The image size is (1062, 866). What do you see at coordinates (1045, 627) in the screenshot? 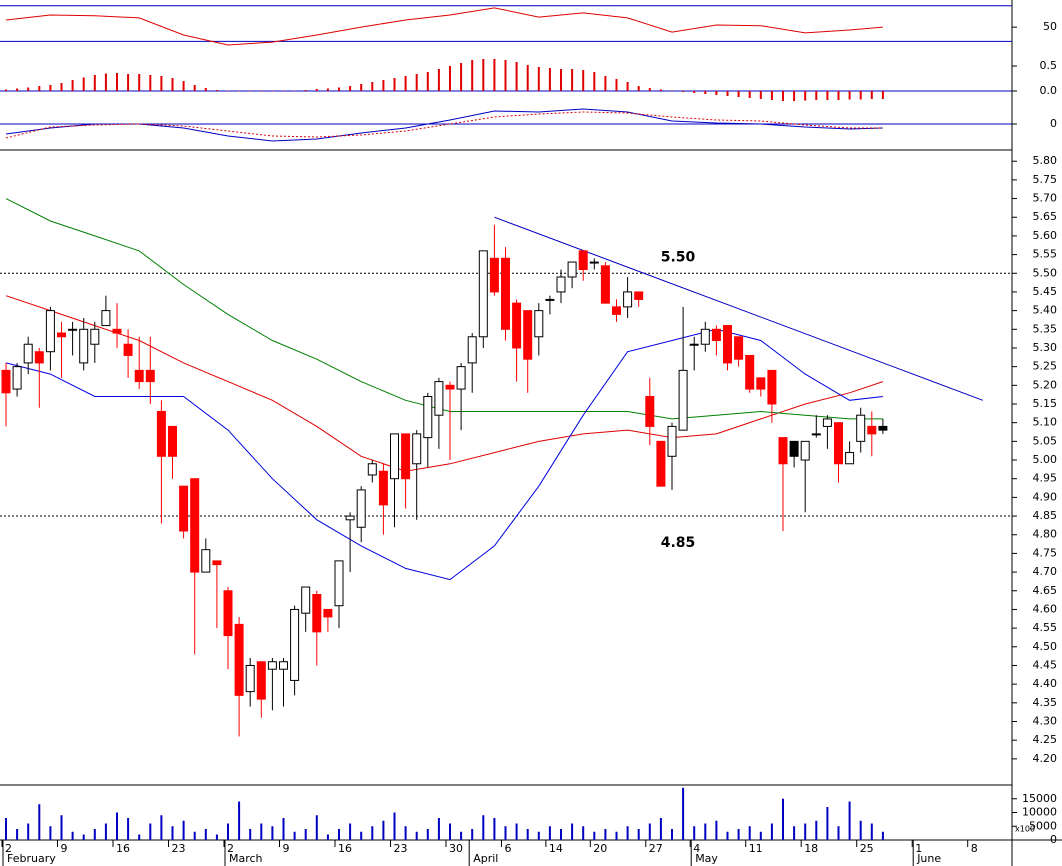
I see `y-tick-label: 4.55` at bounding box center [1045, 627].